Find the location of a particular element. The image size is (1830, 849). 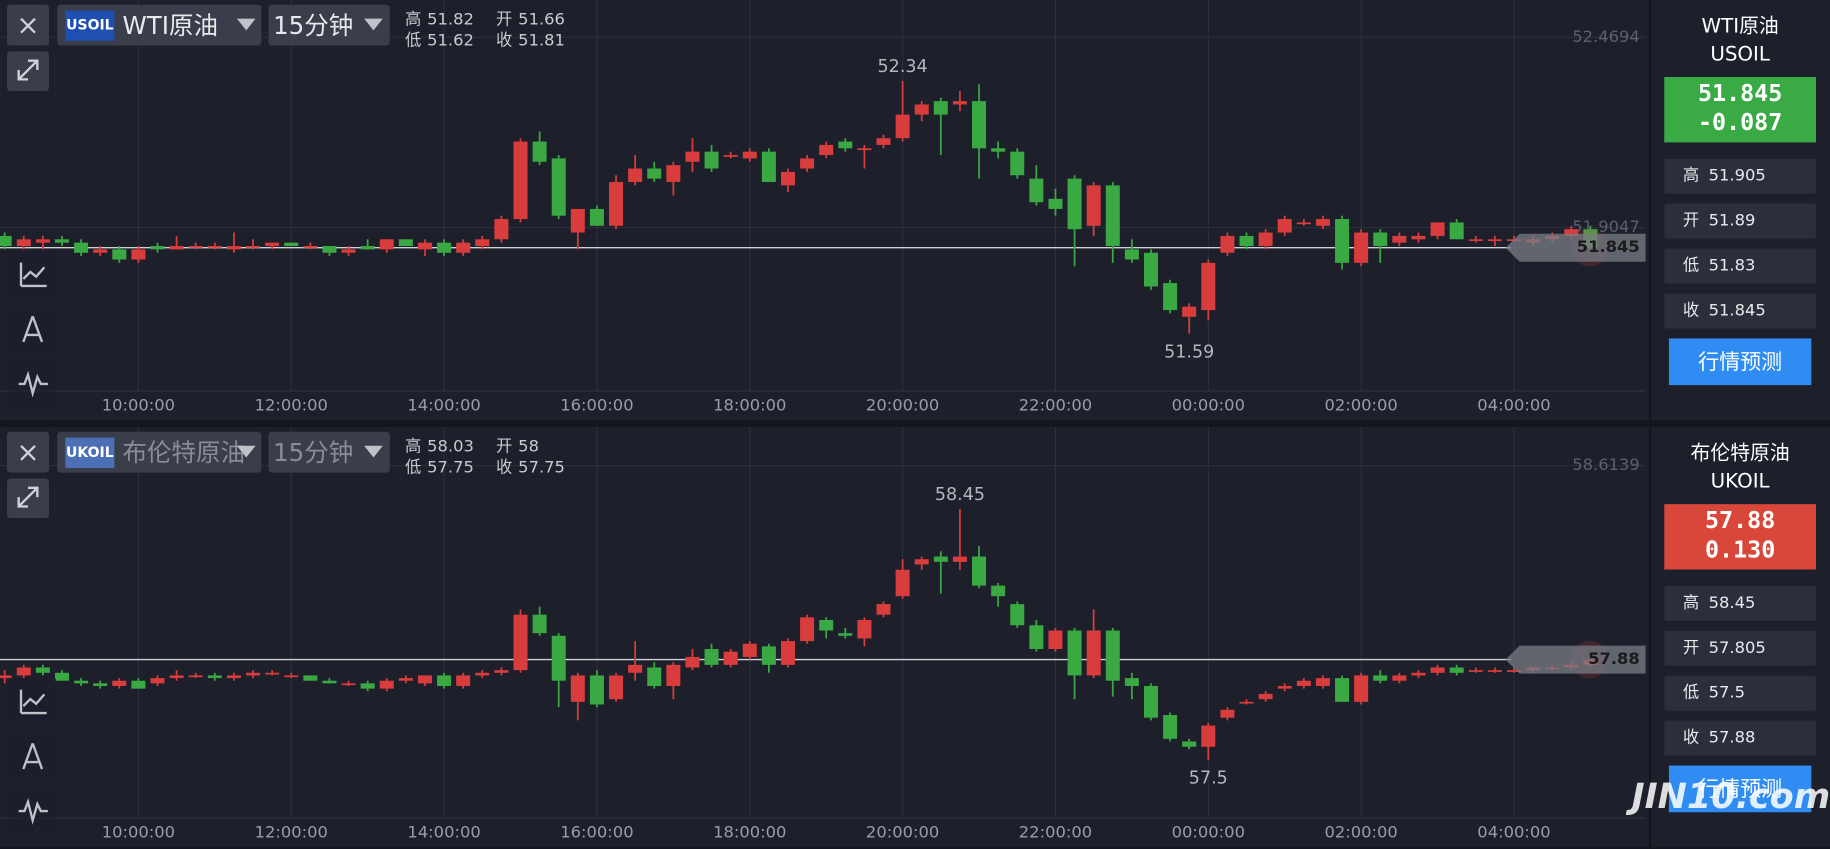

symbol-code: UKOIL is located at coordinates (90, 453).